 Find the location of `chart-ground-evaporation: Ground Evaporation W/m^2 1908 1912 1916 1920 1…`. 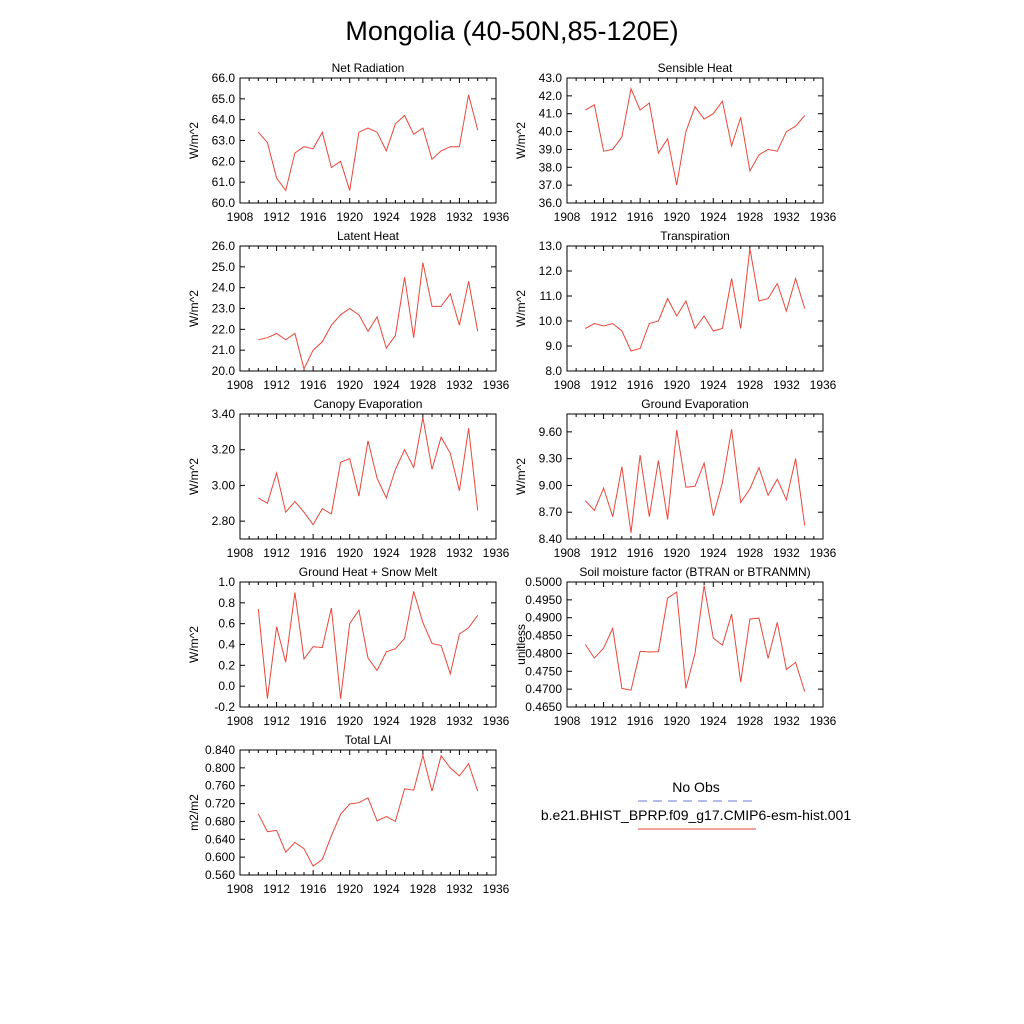

chart-ground-evaporation: Ground Evaporation W/m^2 1908 1912 1916 1920 1… is located at coordinates (675, 478).